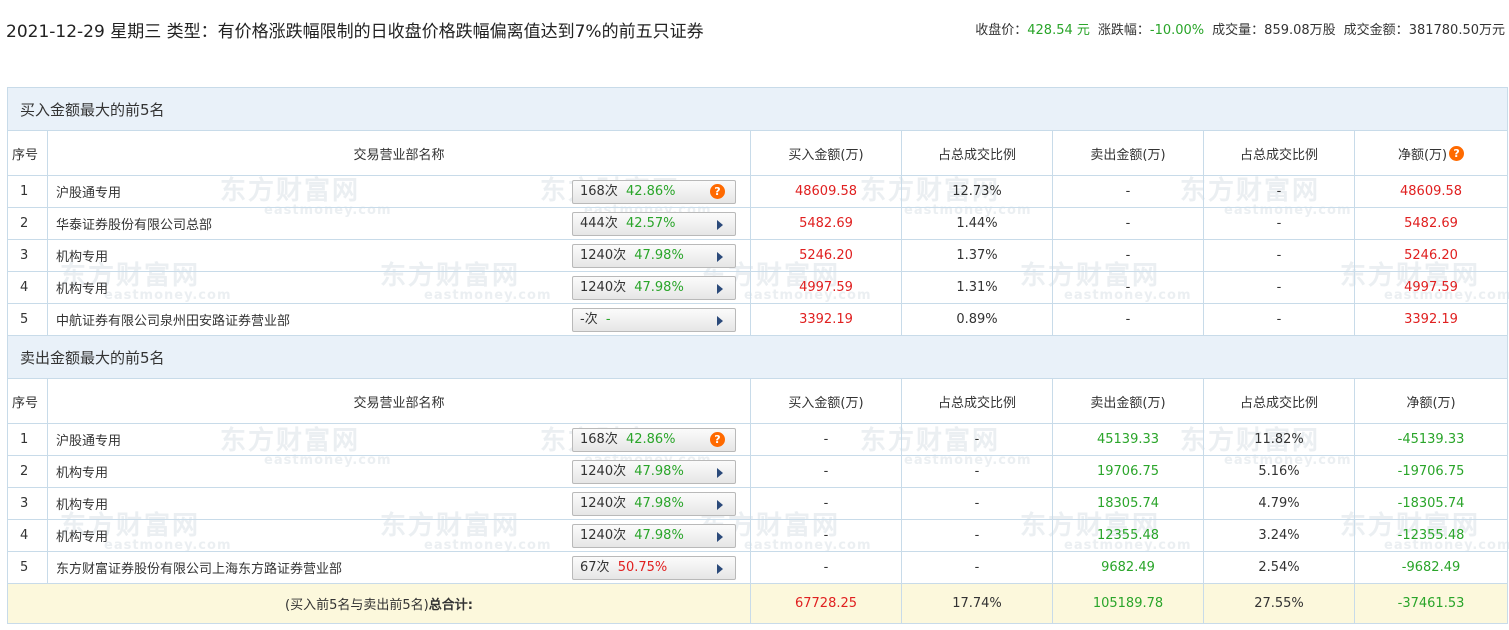 This screenshot has width=1509, height=630. Describe the element at coordinates (399, 153) in the screenshot. I see `col-name: 交易营业部名称` at that location.